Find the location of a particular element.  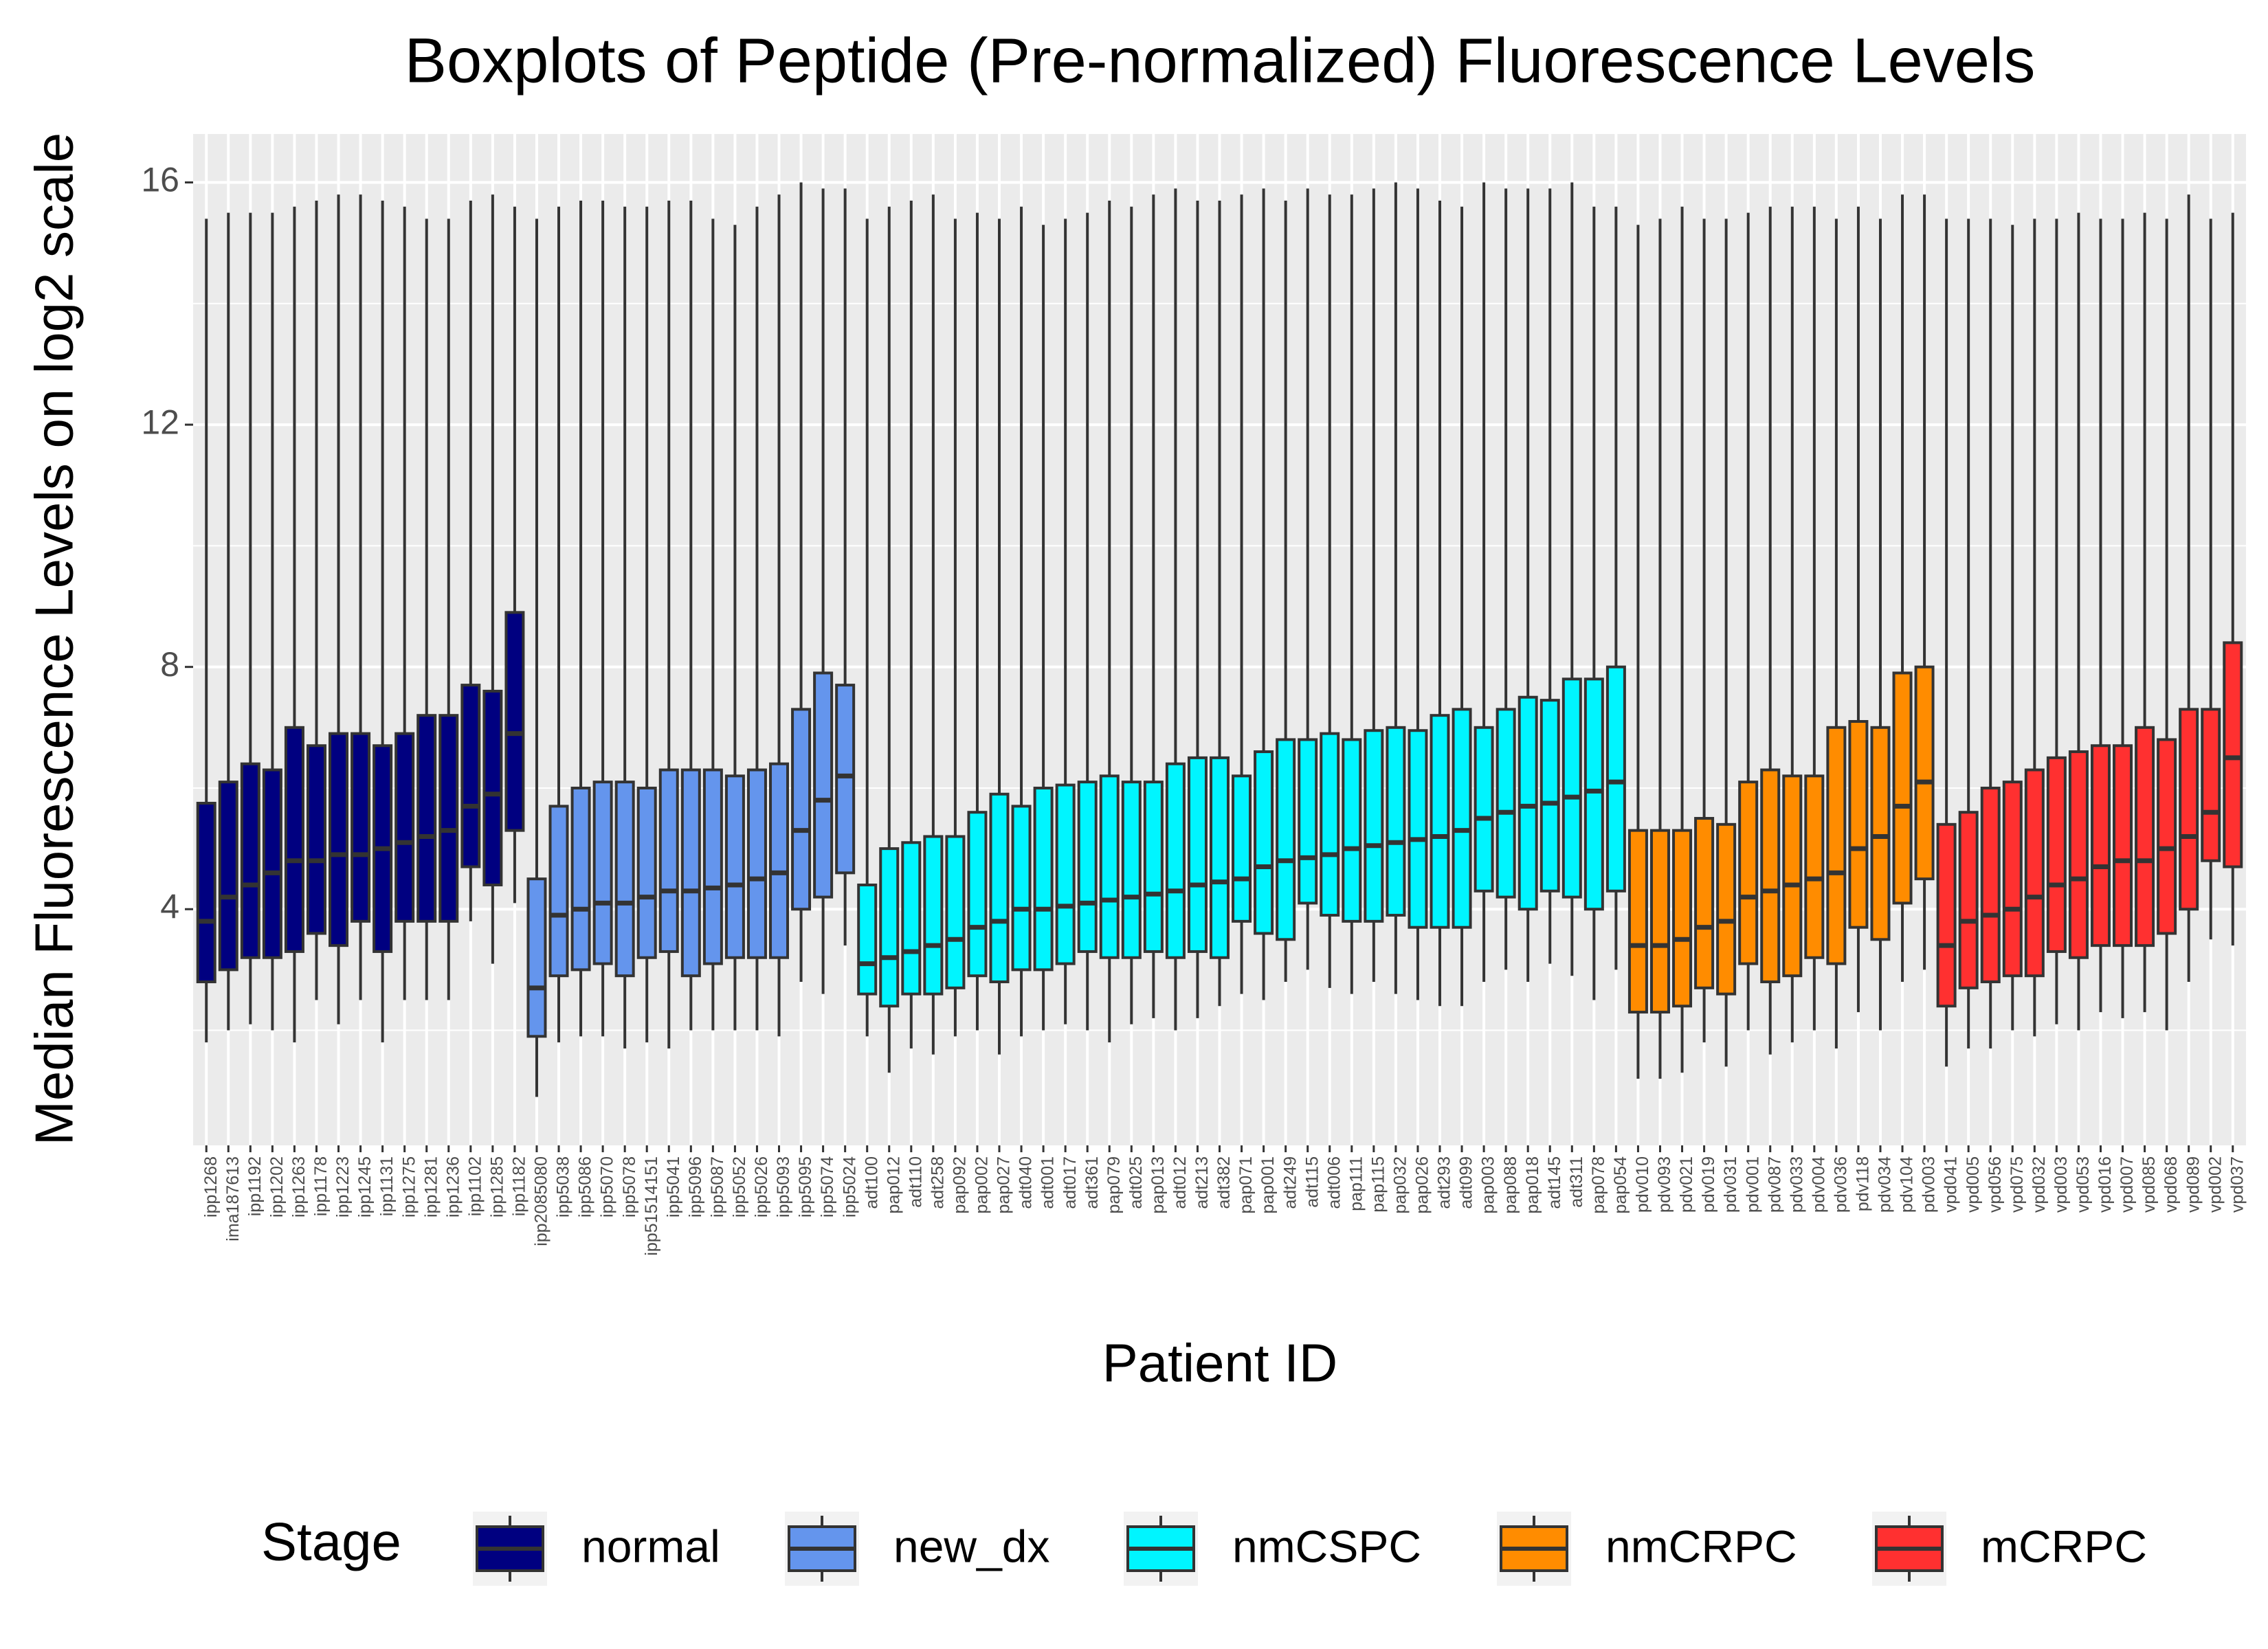

x-tick-label: ipp5074 is located at coordinates (828, 1187).